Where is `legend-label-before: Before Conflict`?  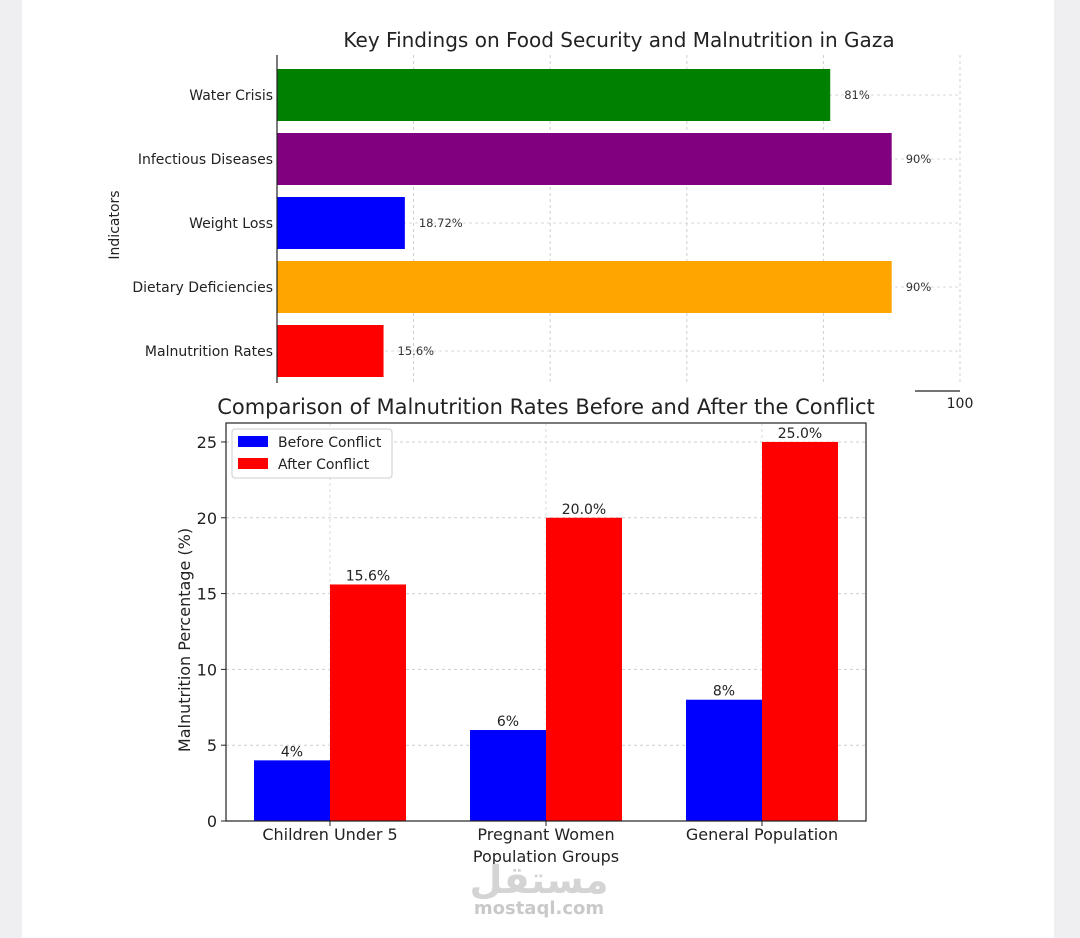
legend-label-before: Before Conflict is located at coordinates (330, 443).